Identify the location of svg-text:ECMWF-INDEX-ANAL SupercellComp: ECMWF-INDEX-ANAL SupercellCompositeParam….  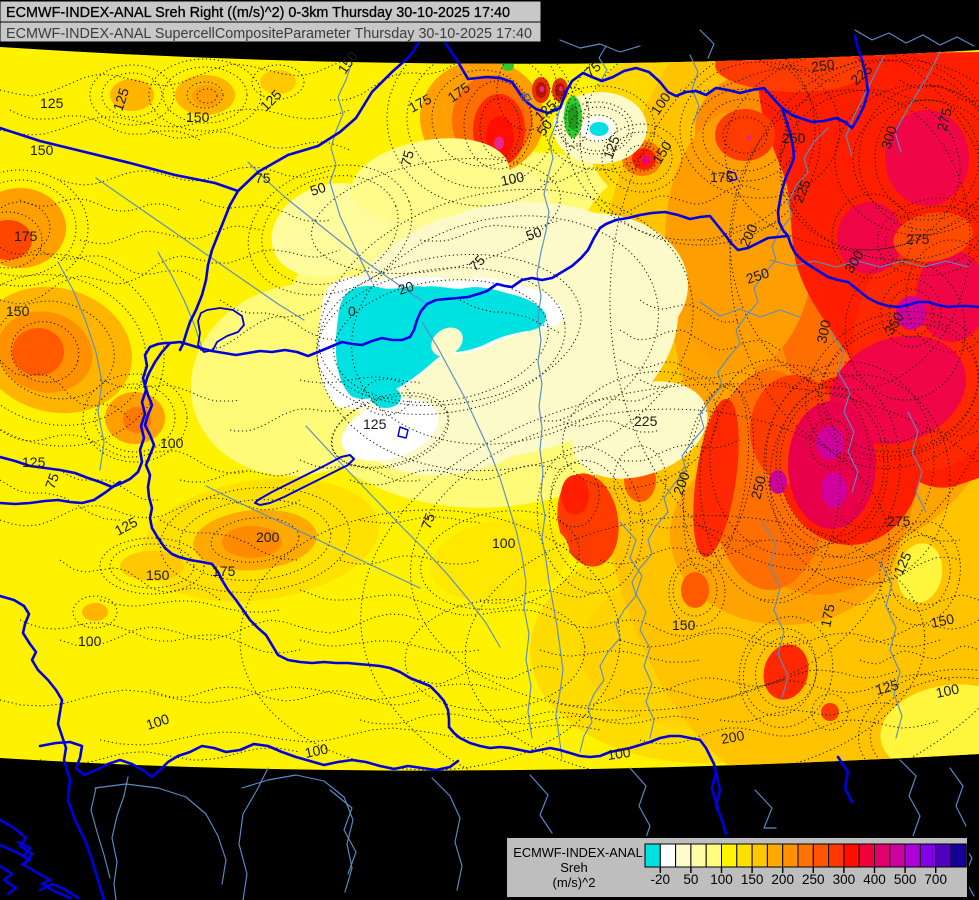
(269, 33).